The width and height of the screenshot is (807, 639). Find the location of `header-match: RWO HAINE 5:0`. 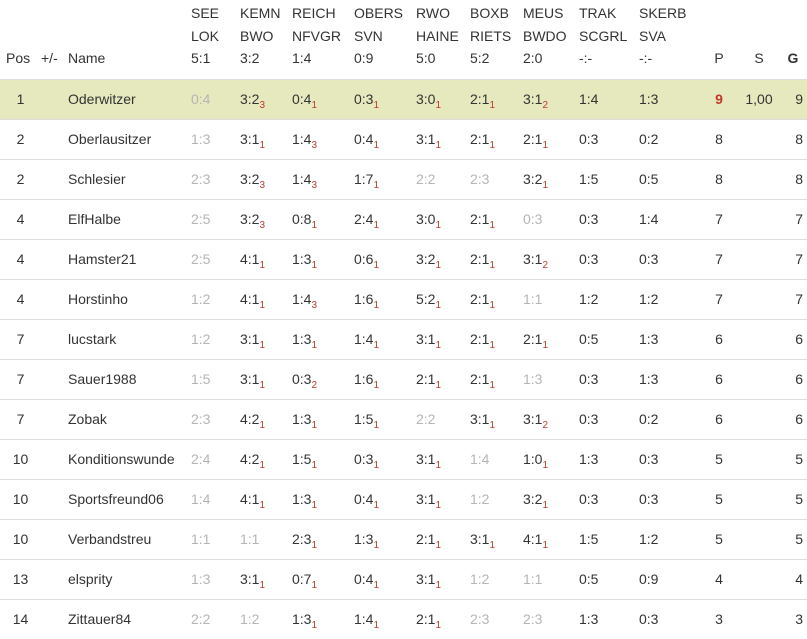

header-match: RWO HAINE 5:0 is located at coordinates (437, 35).